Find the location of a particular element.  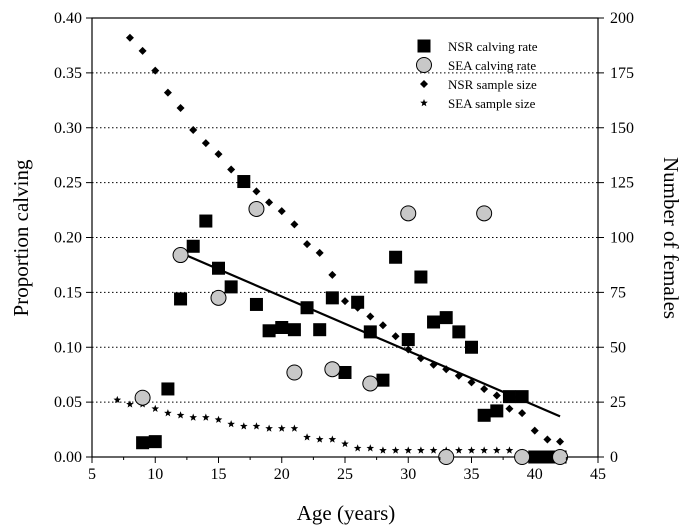

x-tick-label: 20 is located at coordinates (282, 474).